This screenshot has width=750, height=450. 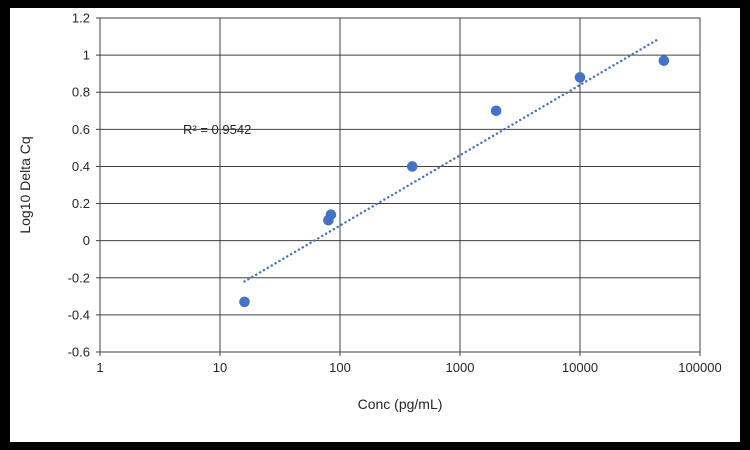 What do you see at coordinates (79, 352) in the screenshot?
I see `y-tick-label: -0.6` at bounding box center [79, 352].